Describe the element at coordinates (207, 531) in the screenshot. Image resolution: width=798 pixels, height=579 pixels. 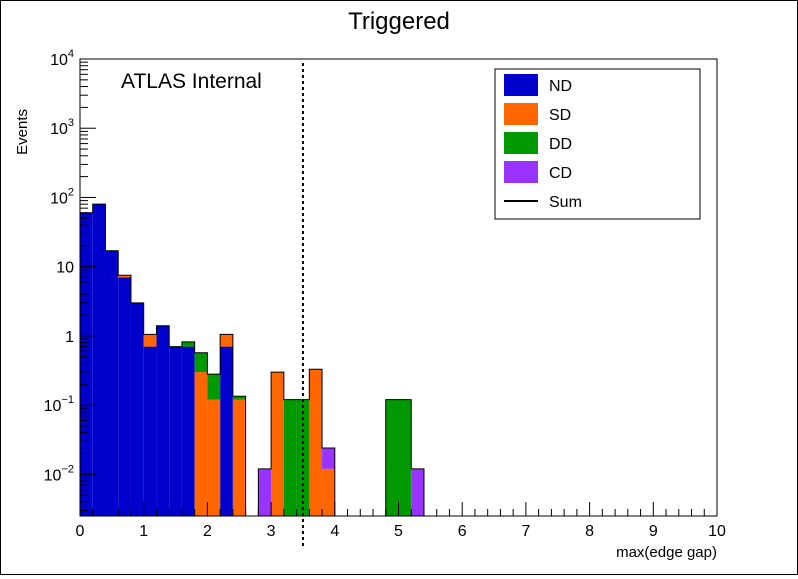
I see `x-tick-label: 2` at that location.